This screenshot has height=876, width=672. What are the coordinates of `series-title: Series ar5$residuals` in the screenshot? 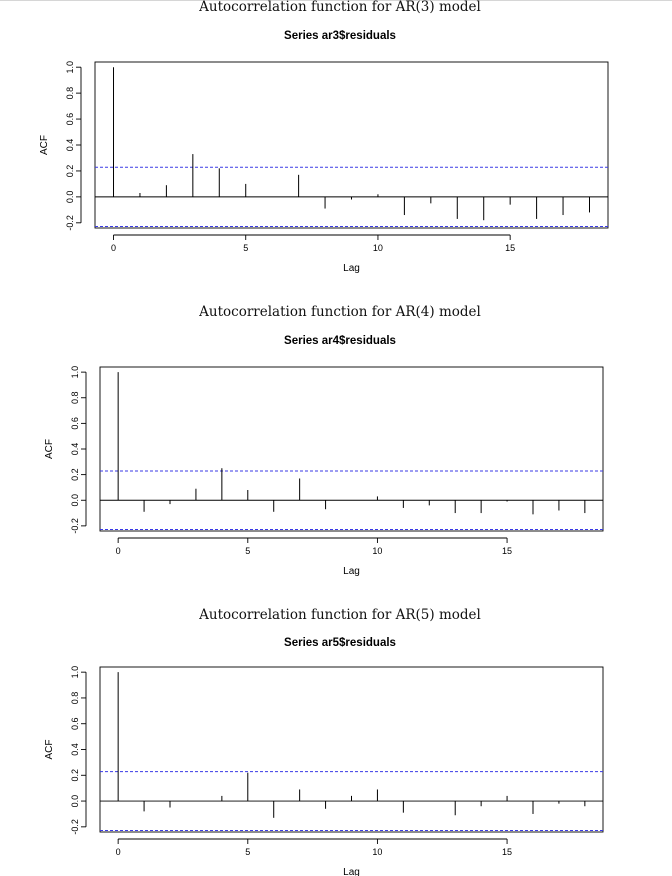 It's located at (340, 643).